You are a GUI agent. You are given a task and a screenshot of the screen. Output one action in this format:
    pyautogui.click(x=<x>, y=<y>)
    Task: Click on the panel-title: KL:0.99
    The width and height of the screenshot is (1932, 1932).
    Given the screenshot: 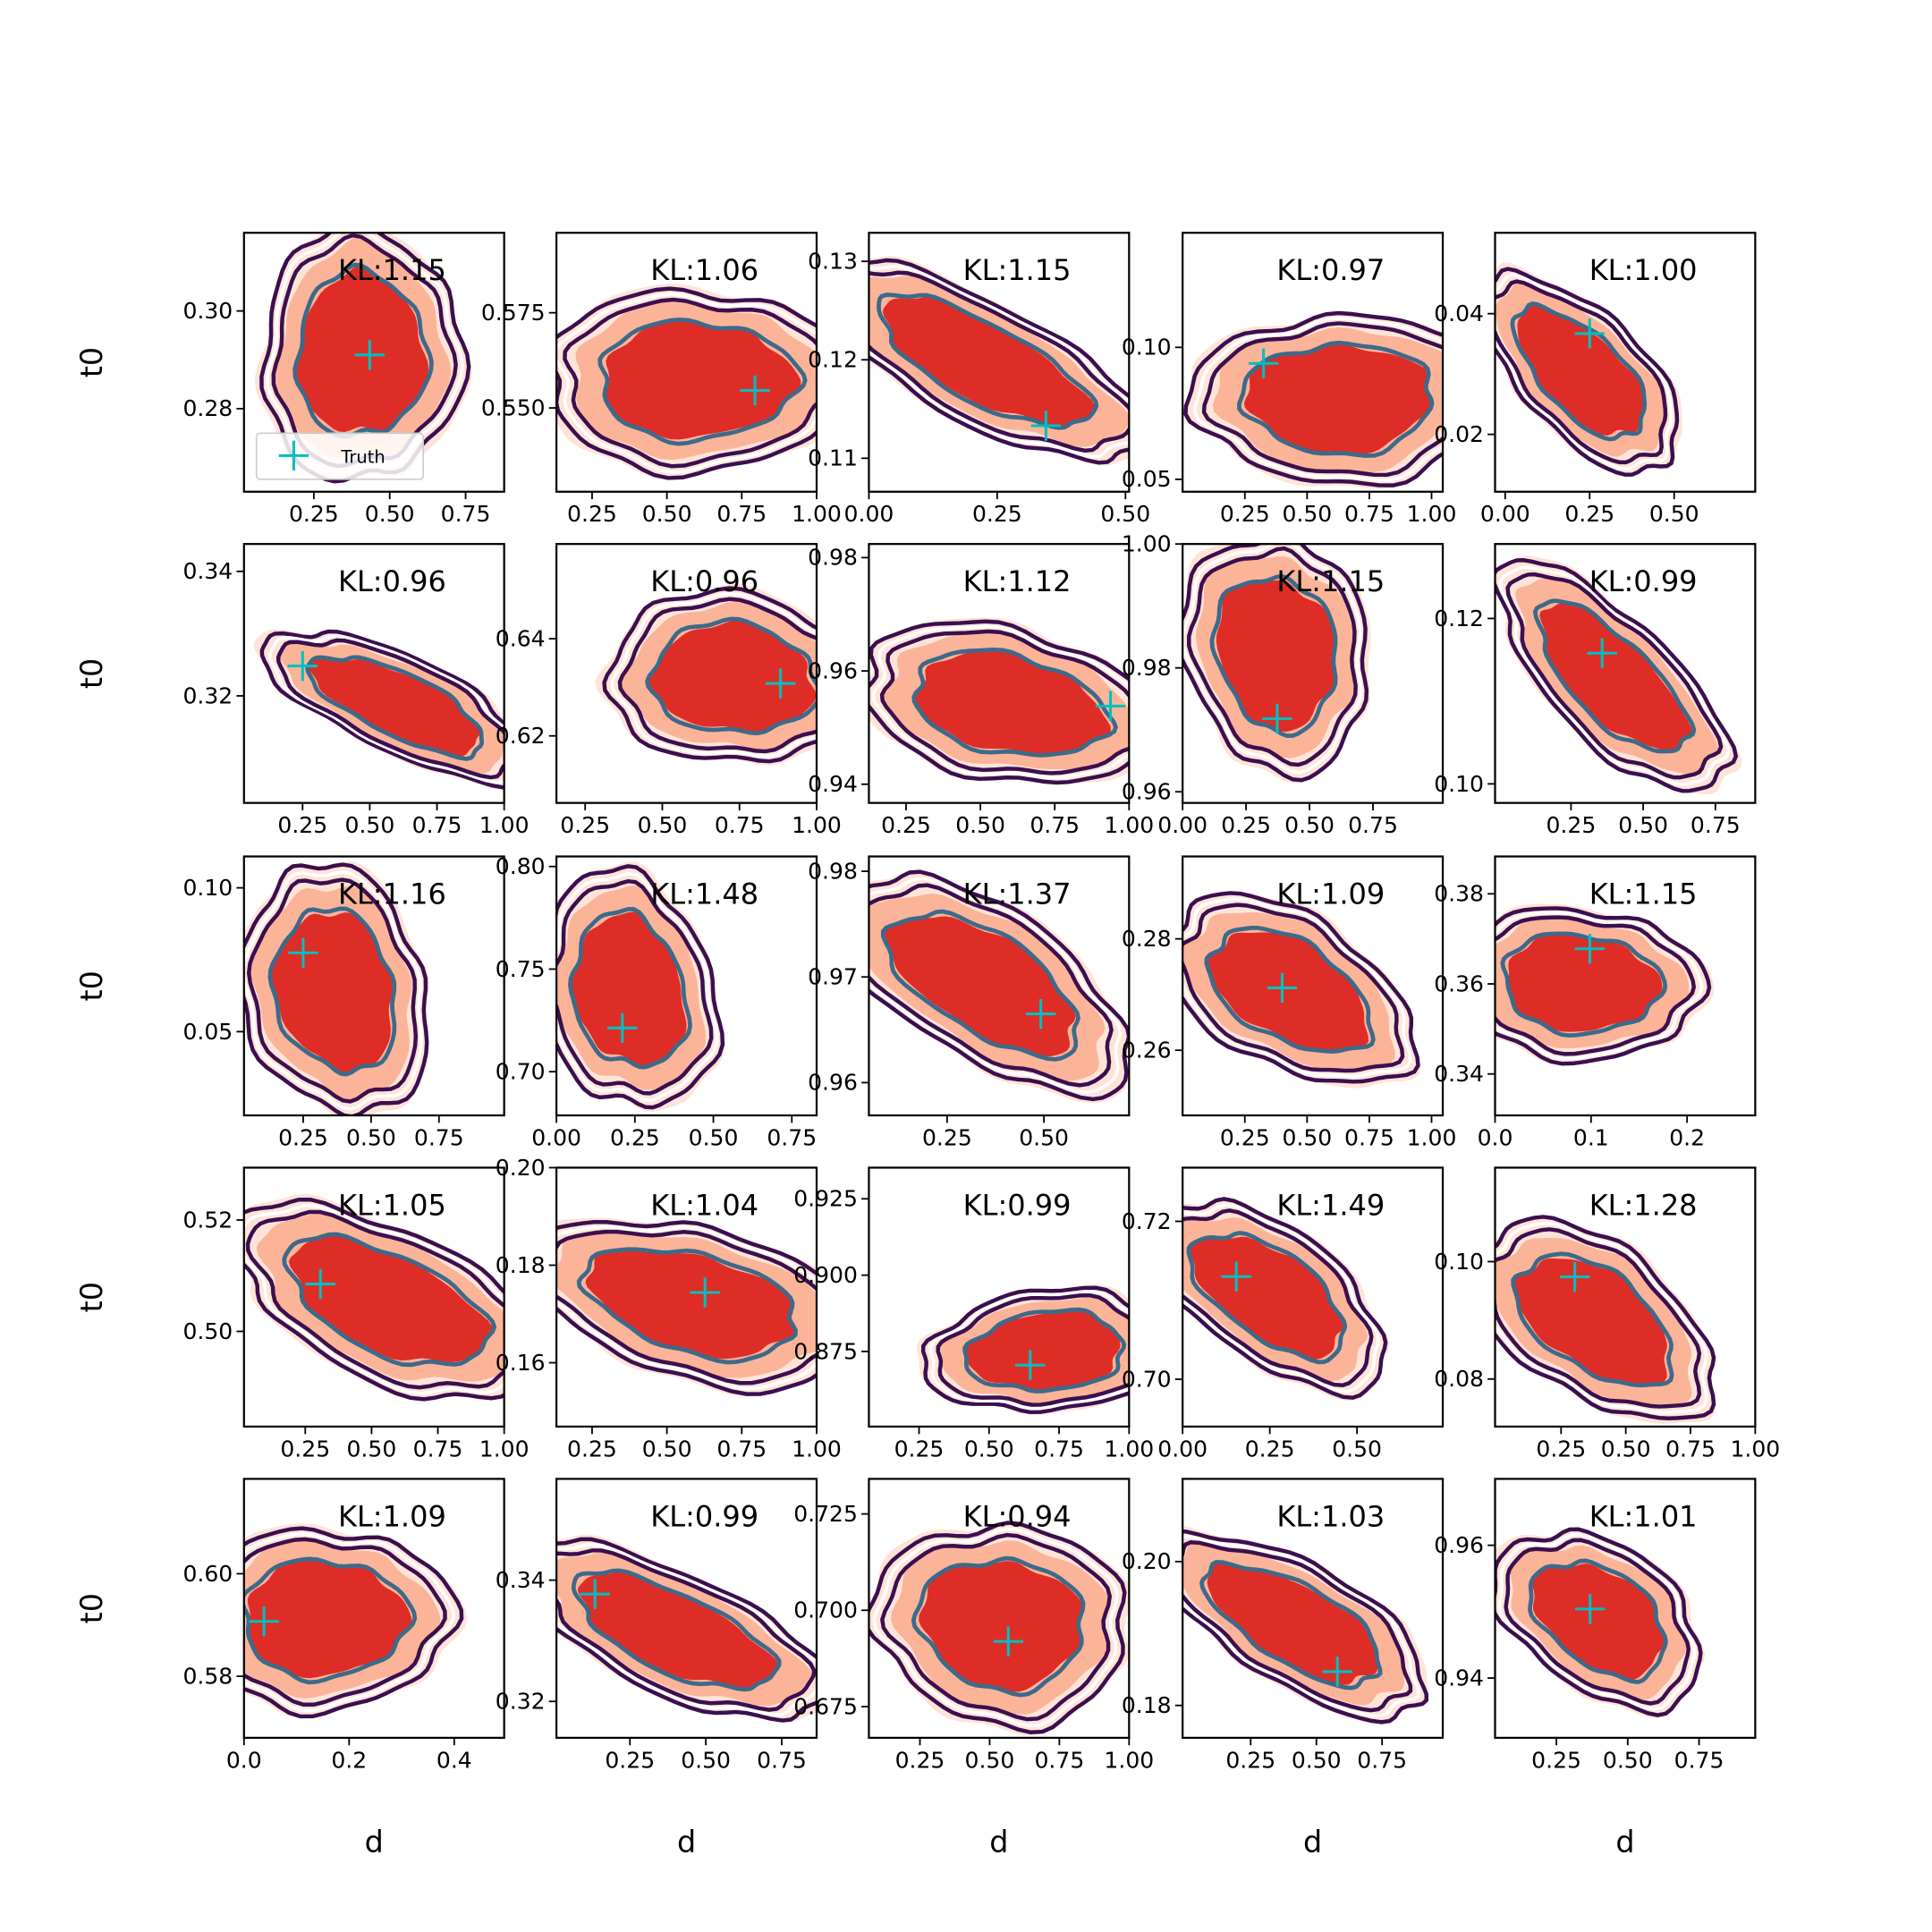 What is the action you would take?
    pyautogui.click(x=704, y=1516)
    